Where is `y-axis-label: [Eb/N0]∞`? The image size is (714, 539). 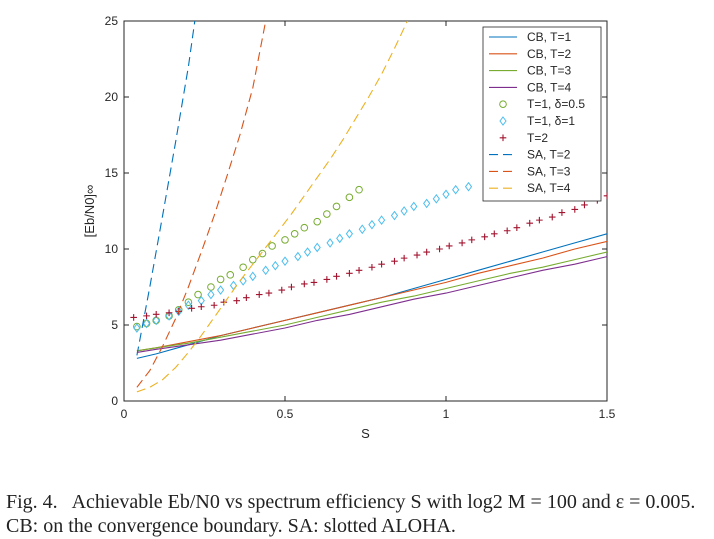 y-axis-label: [Eb/N0]∞ is located at coordinates (89, 211).